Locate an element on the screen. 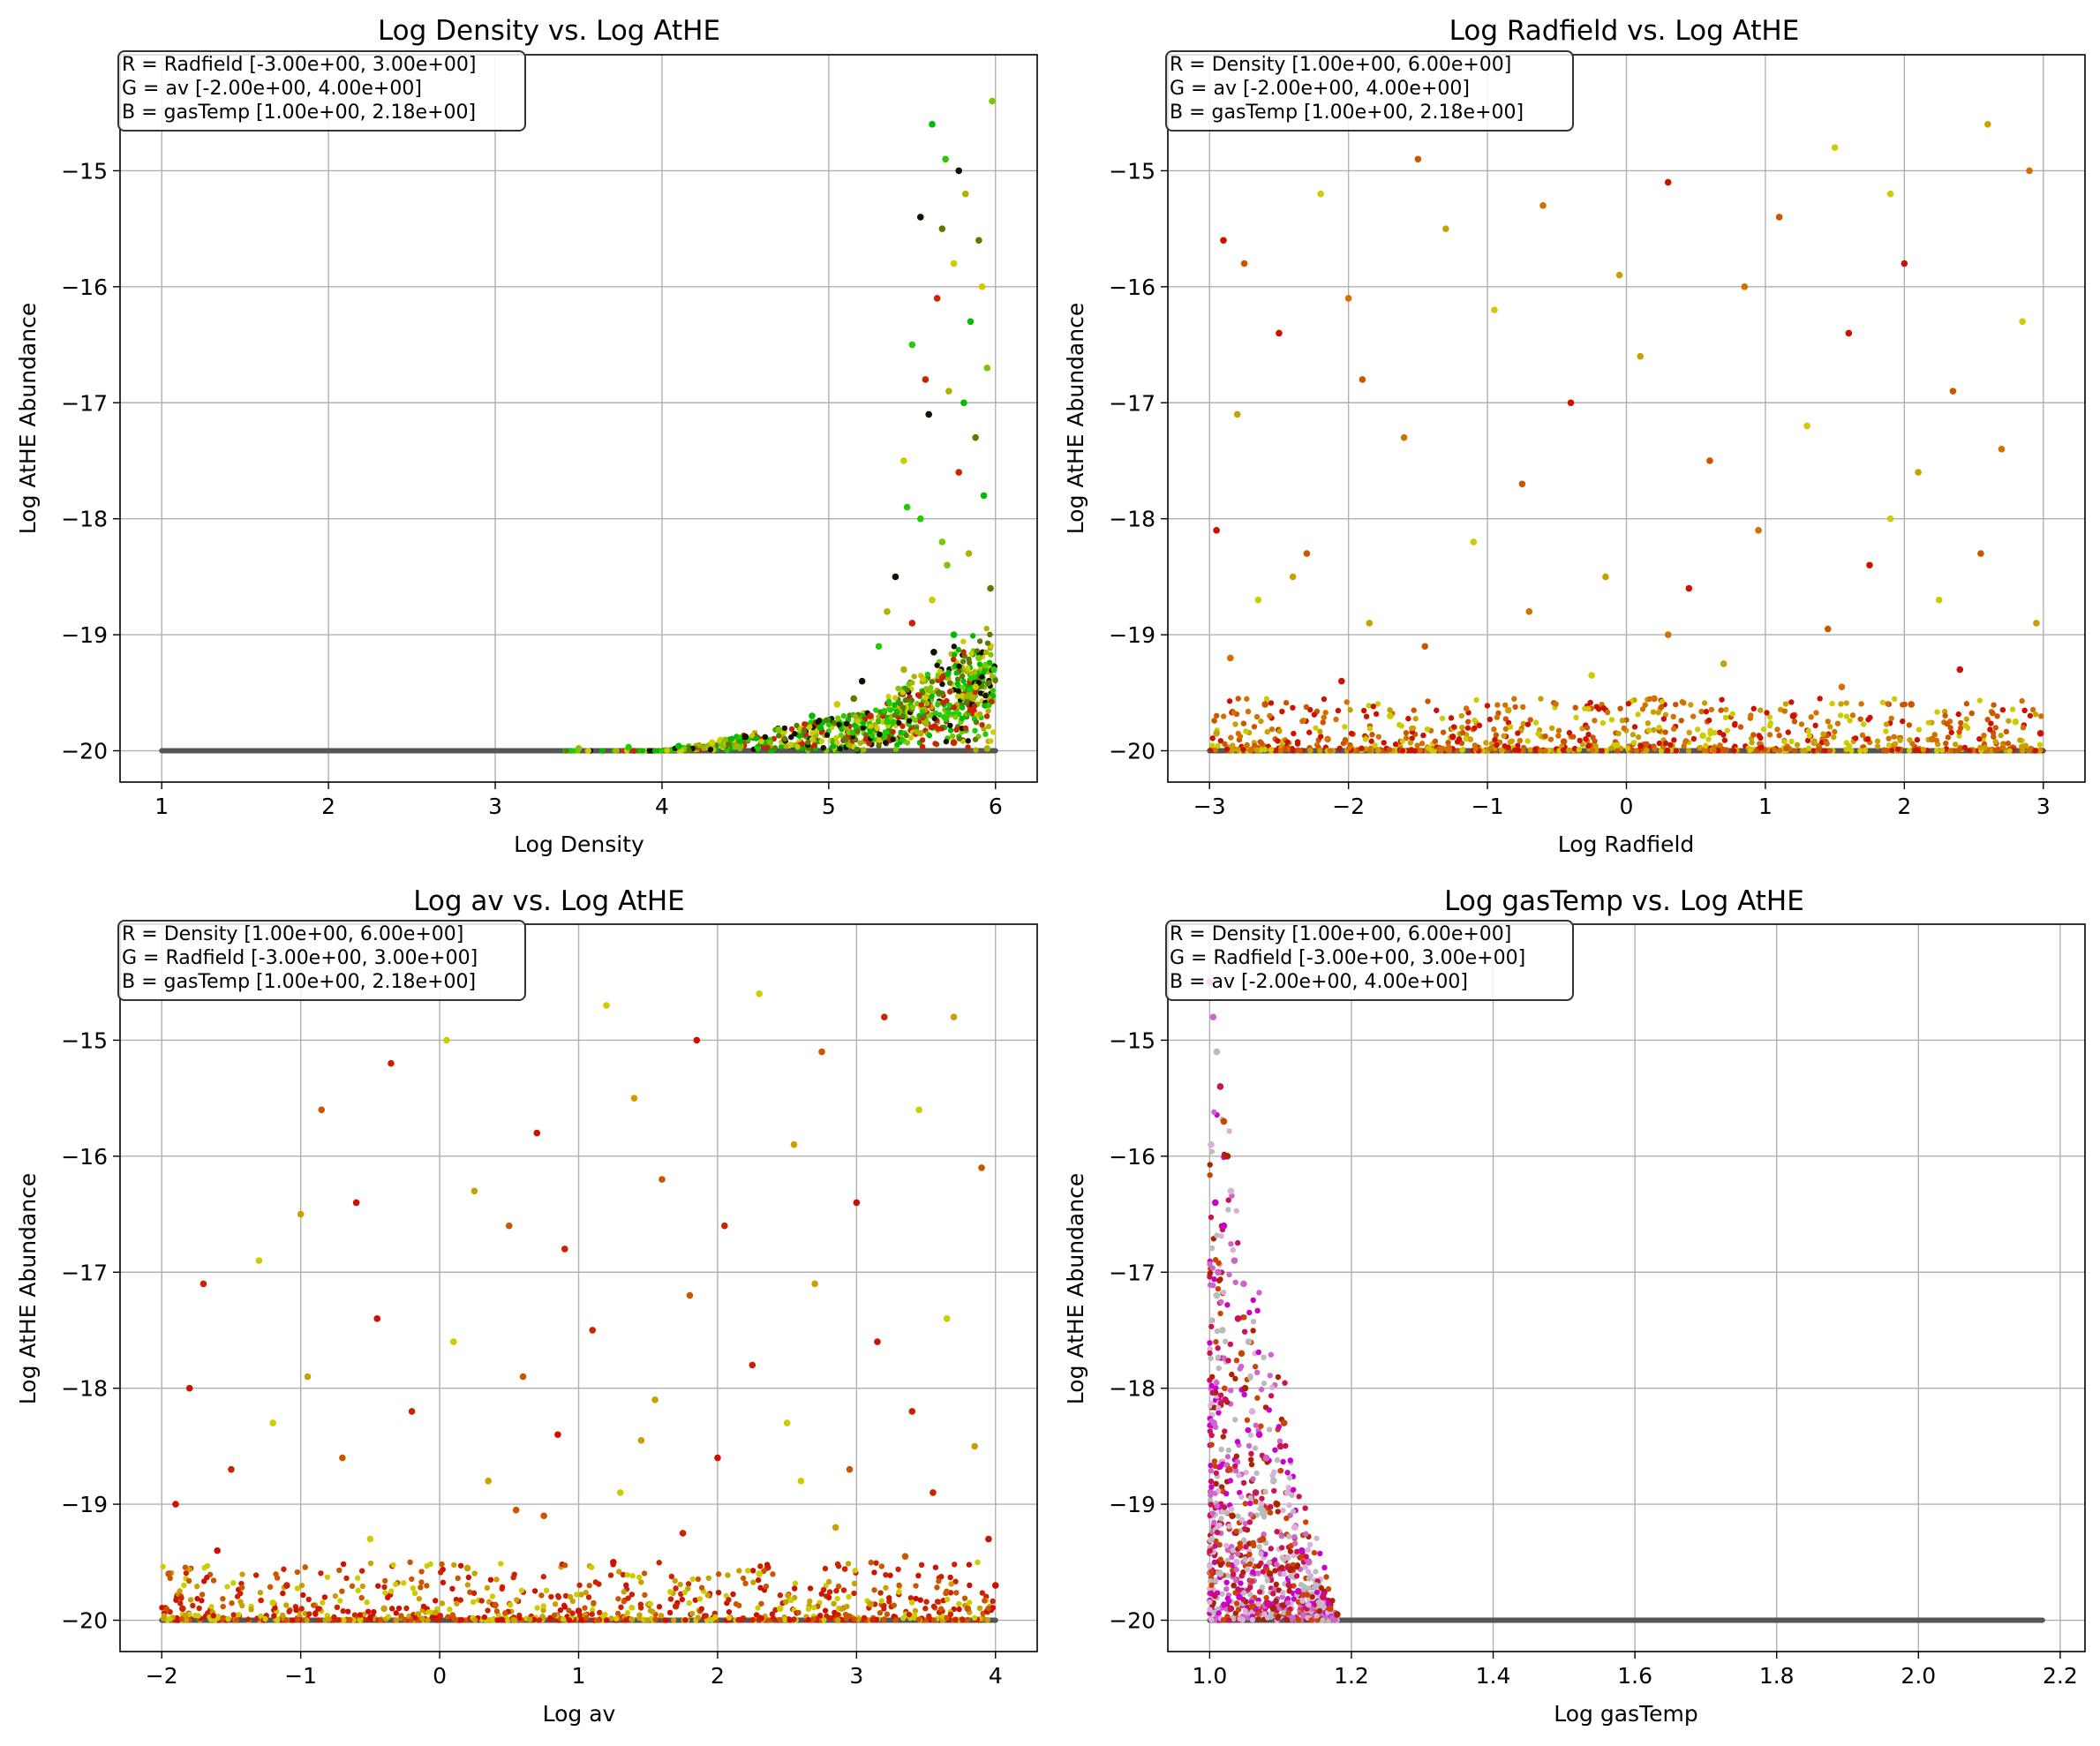 The image size is (2100, 1746). x-tick-label: −1 is located at coordinates (300, 1676).